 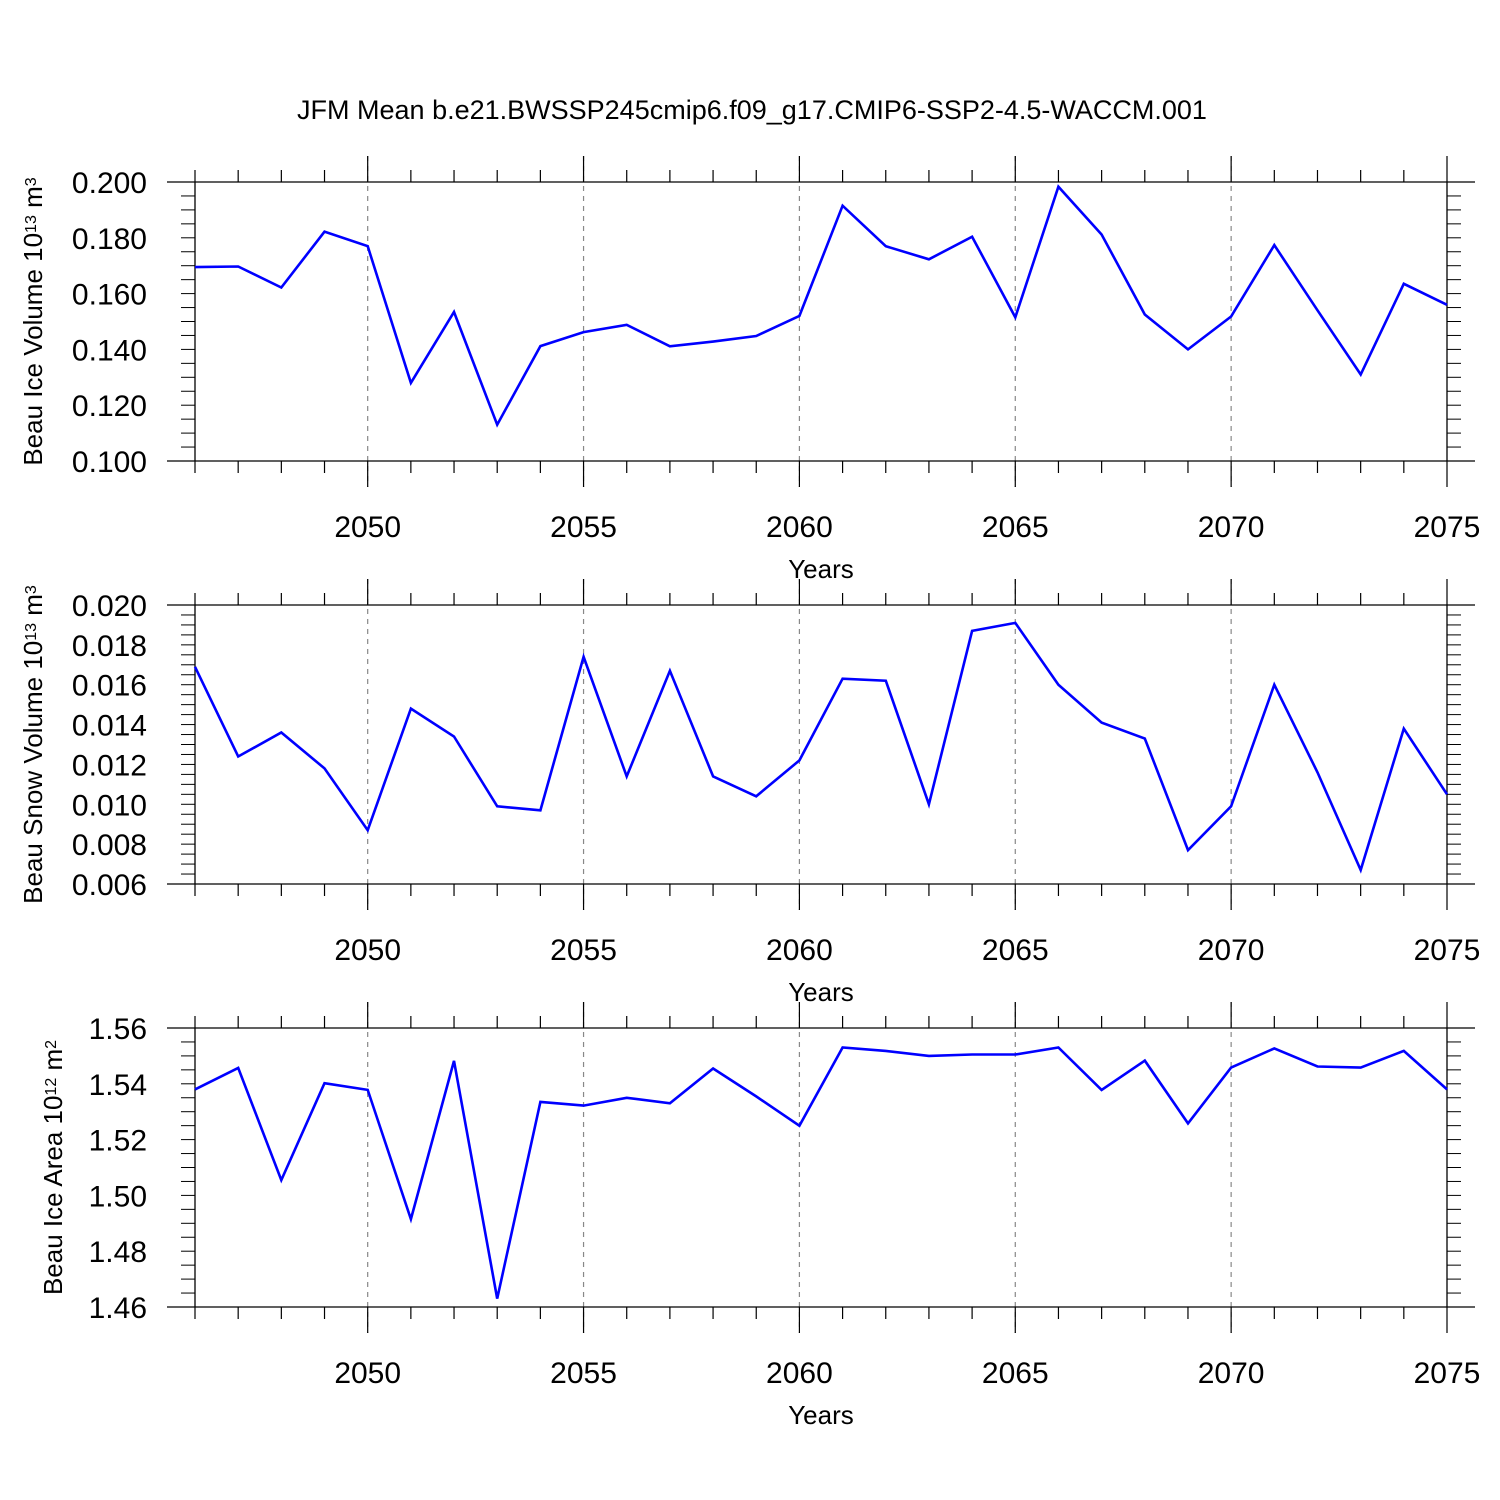 What do you see at coordinates (109, 686) in the screenshot?
I see `y-tick-label: 0.016` at bounding box center [109, 686].